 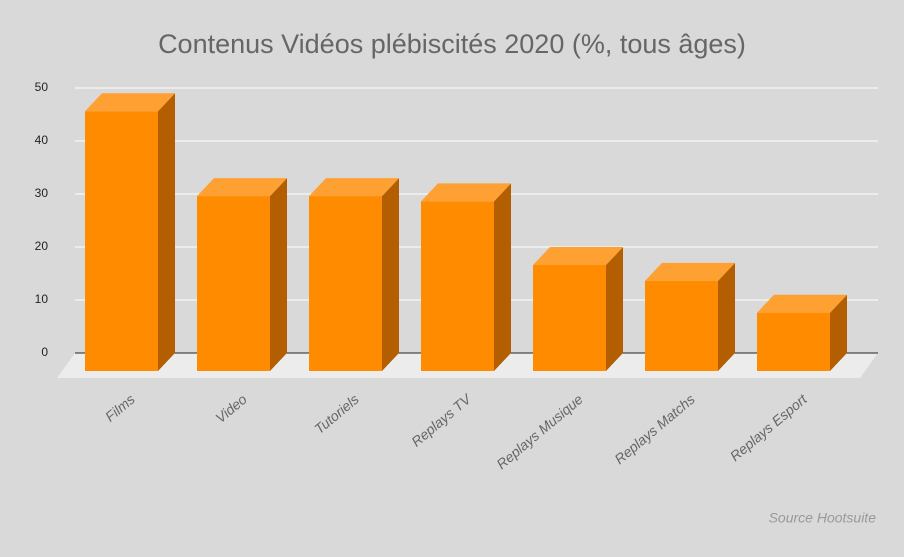 What do you see at coordinates (42, 246) in the screenshot?
I see `y-tick-label: 20` at bounding box center [42, 246].